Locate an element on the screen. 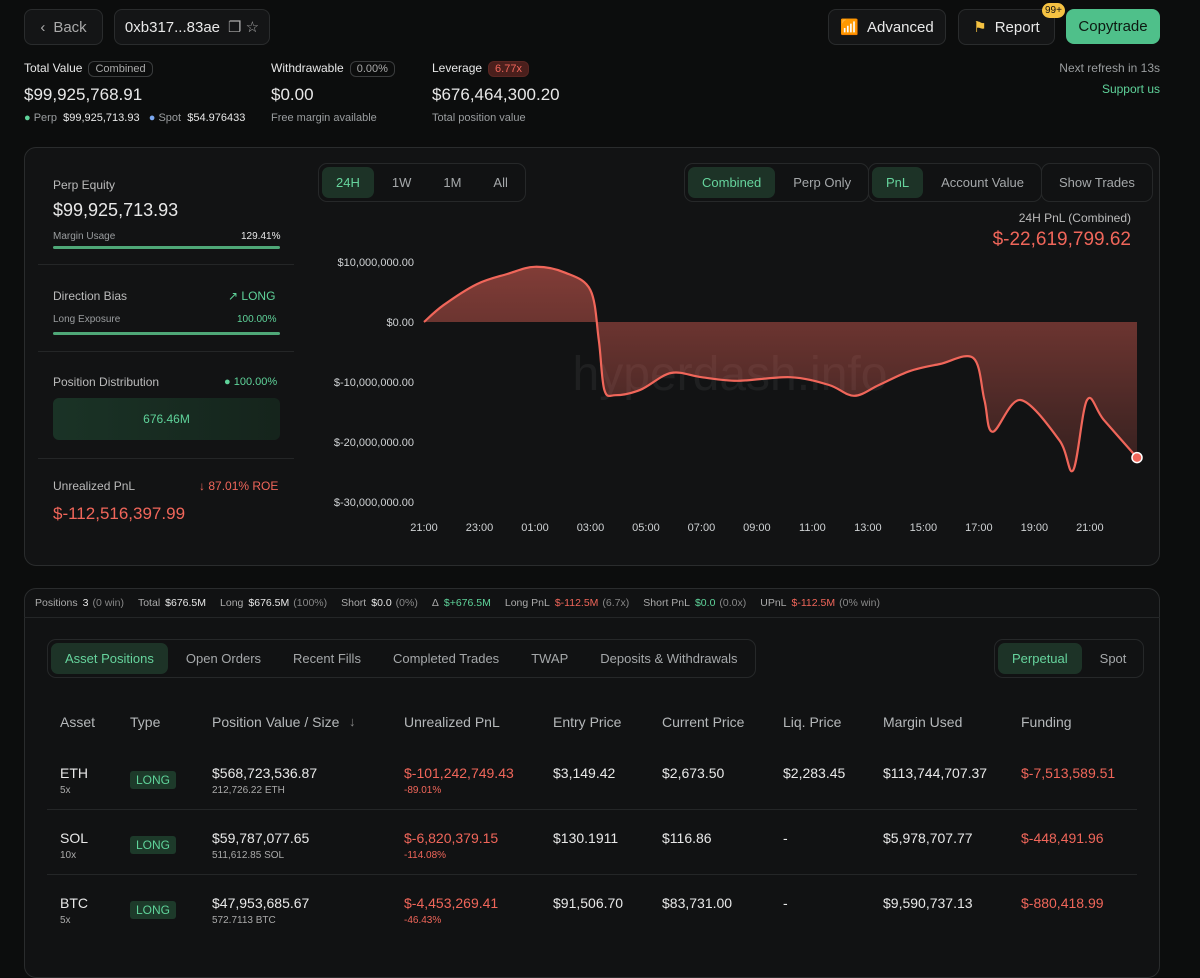  cell-funding: $-7,513,589.51 is located at coordinates (1068, 773).